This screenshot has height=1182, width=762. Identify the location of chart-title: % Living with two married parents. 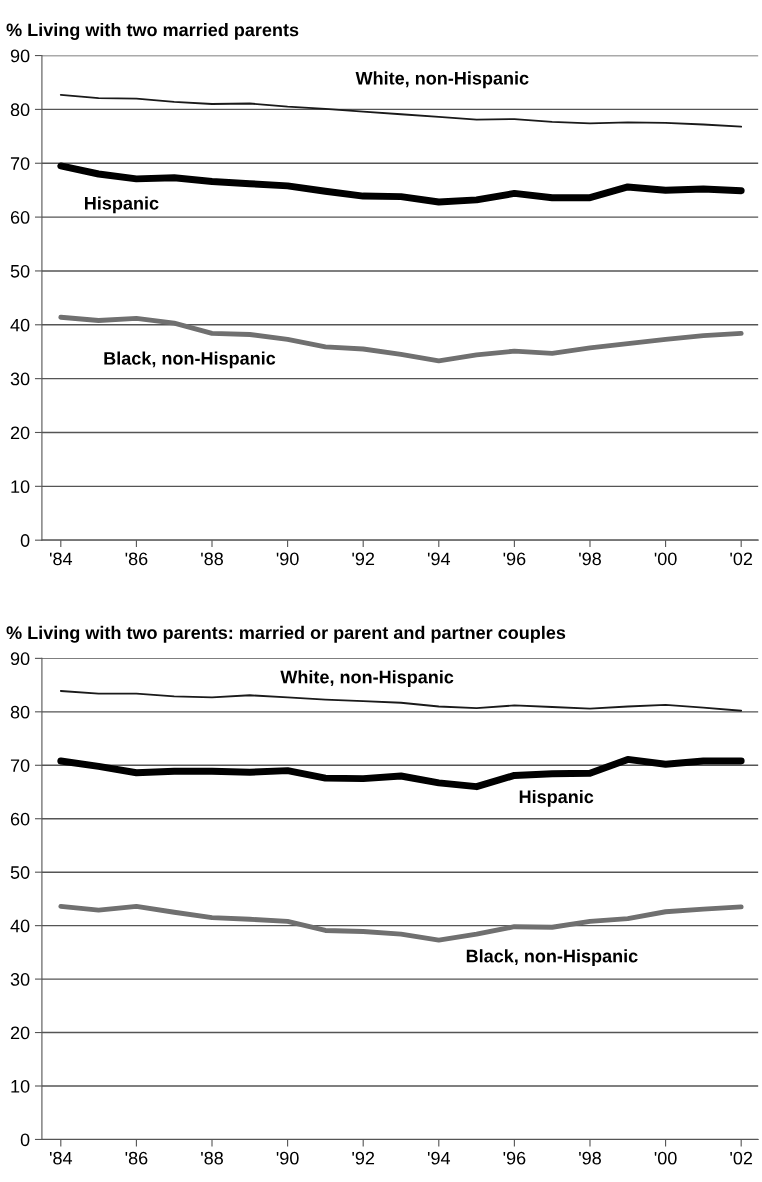
(152, 31).